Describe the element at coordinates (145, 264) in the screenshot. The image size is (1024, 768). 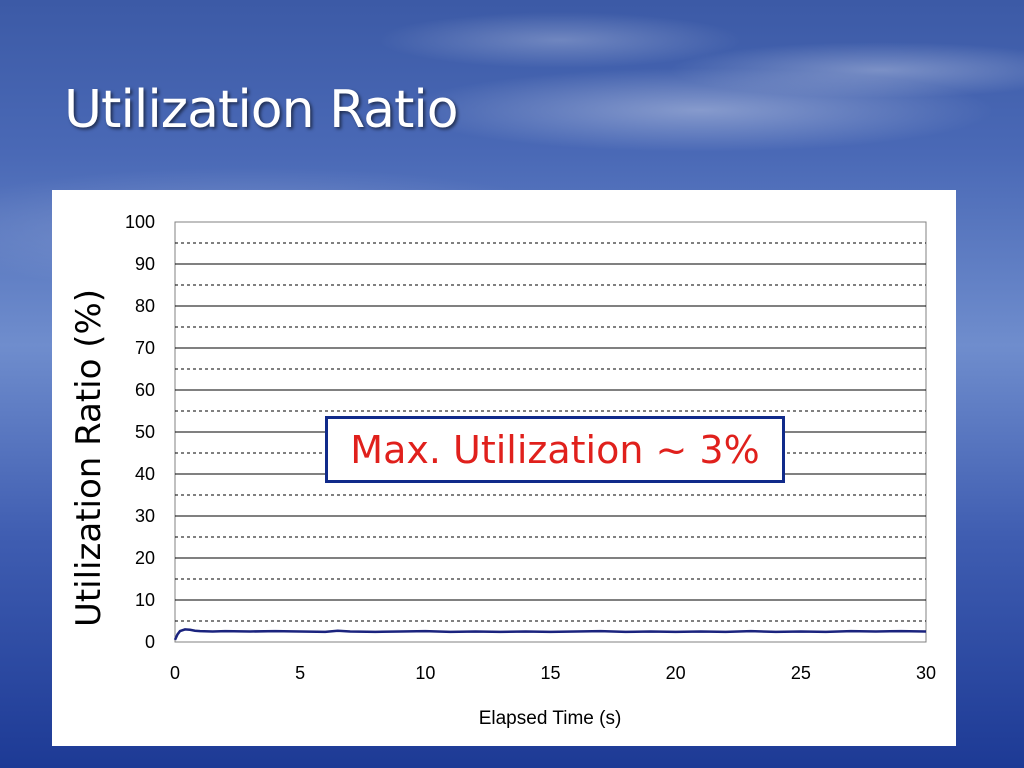
I see `y-tick-label: 90` at that location.